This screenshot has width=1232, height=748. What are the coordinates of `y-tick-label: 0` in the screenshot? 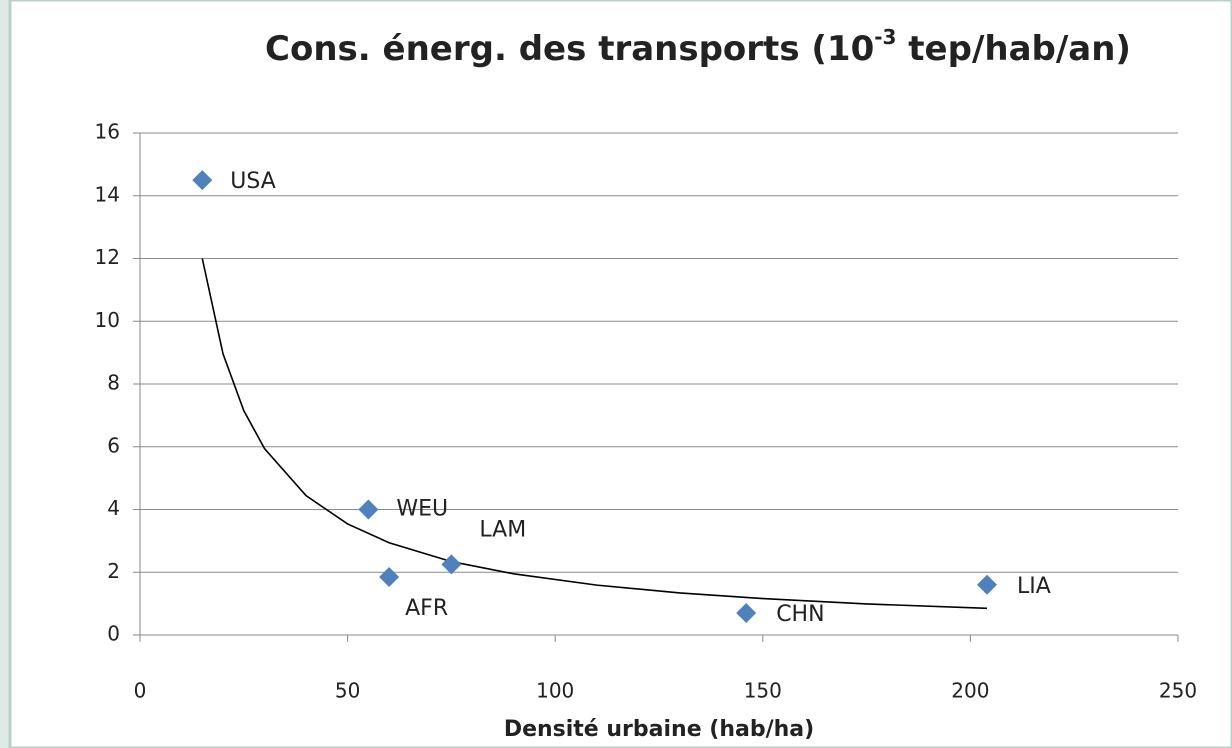 It's located at (113, 634).